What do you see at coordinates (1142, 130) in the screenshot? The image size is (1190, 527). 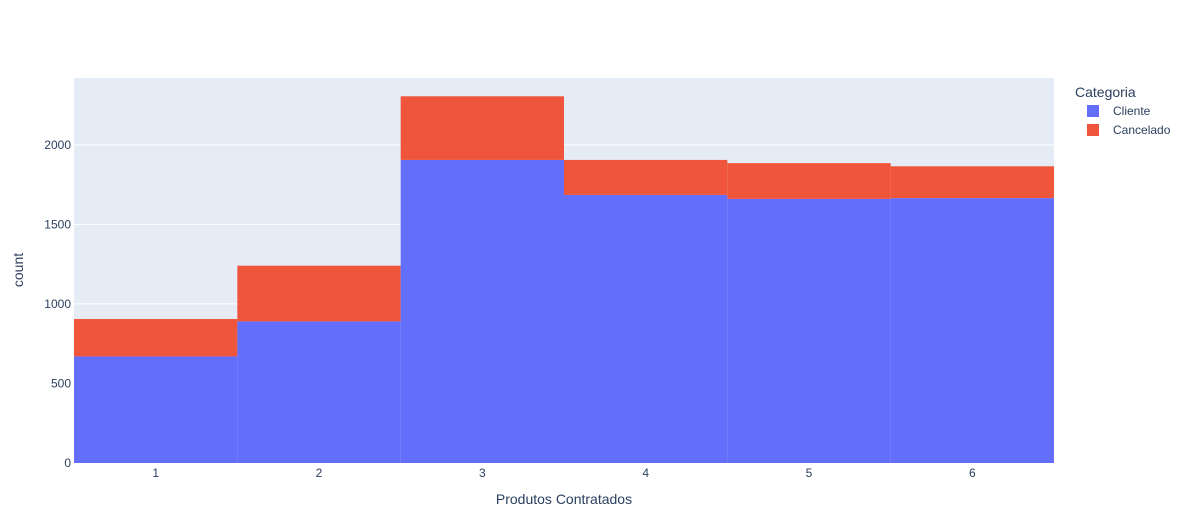 I see `legend-label: Cancelado` at bounding box center [1142, 130].